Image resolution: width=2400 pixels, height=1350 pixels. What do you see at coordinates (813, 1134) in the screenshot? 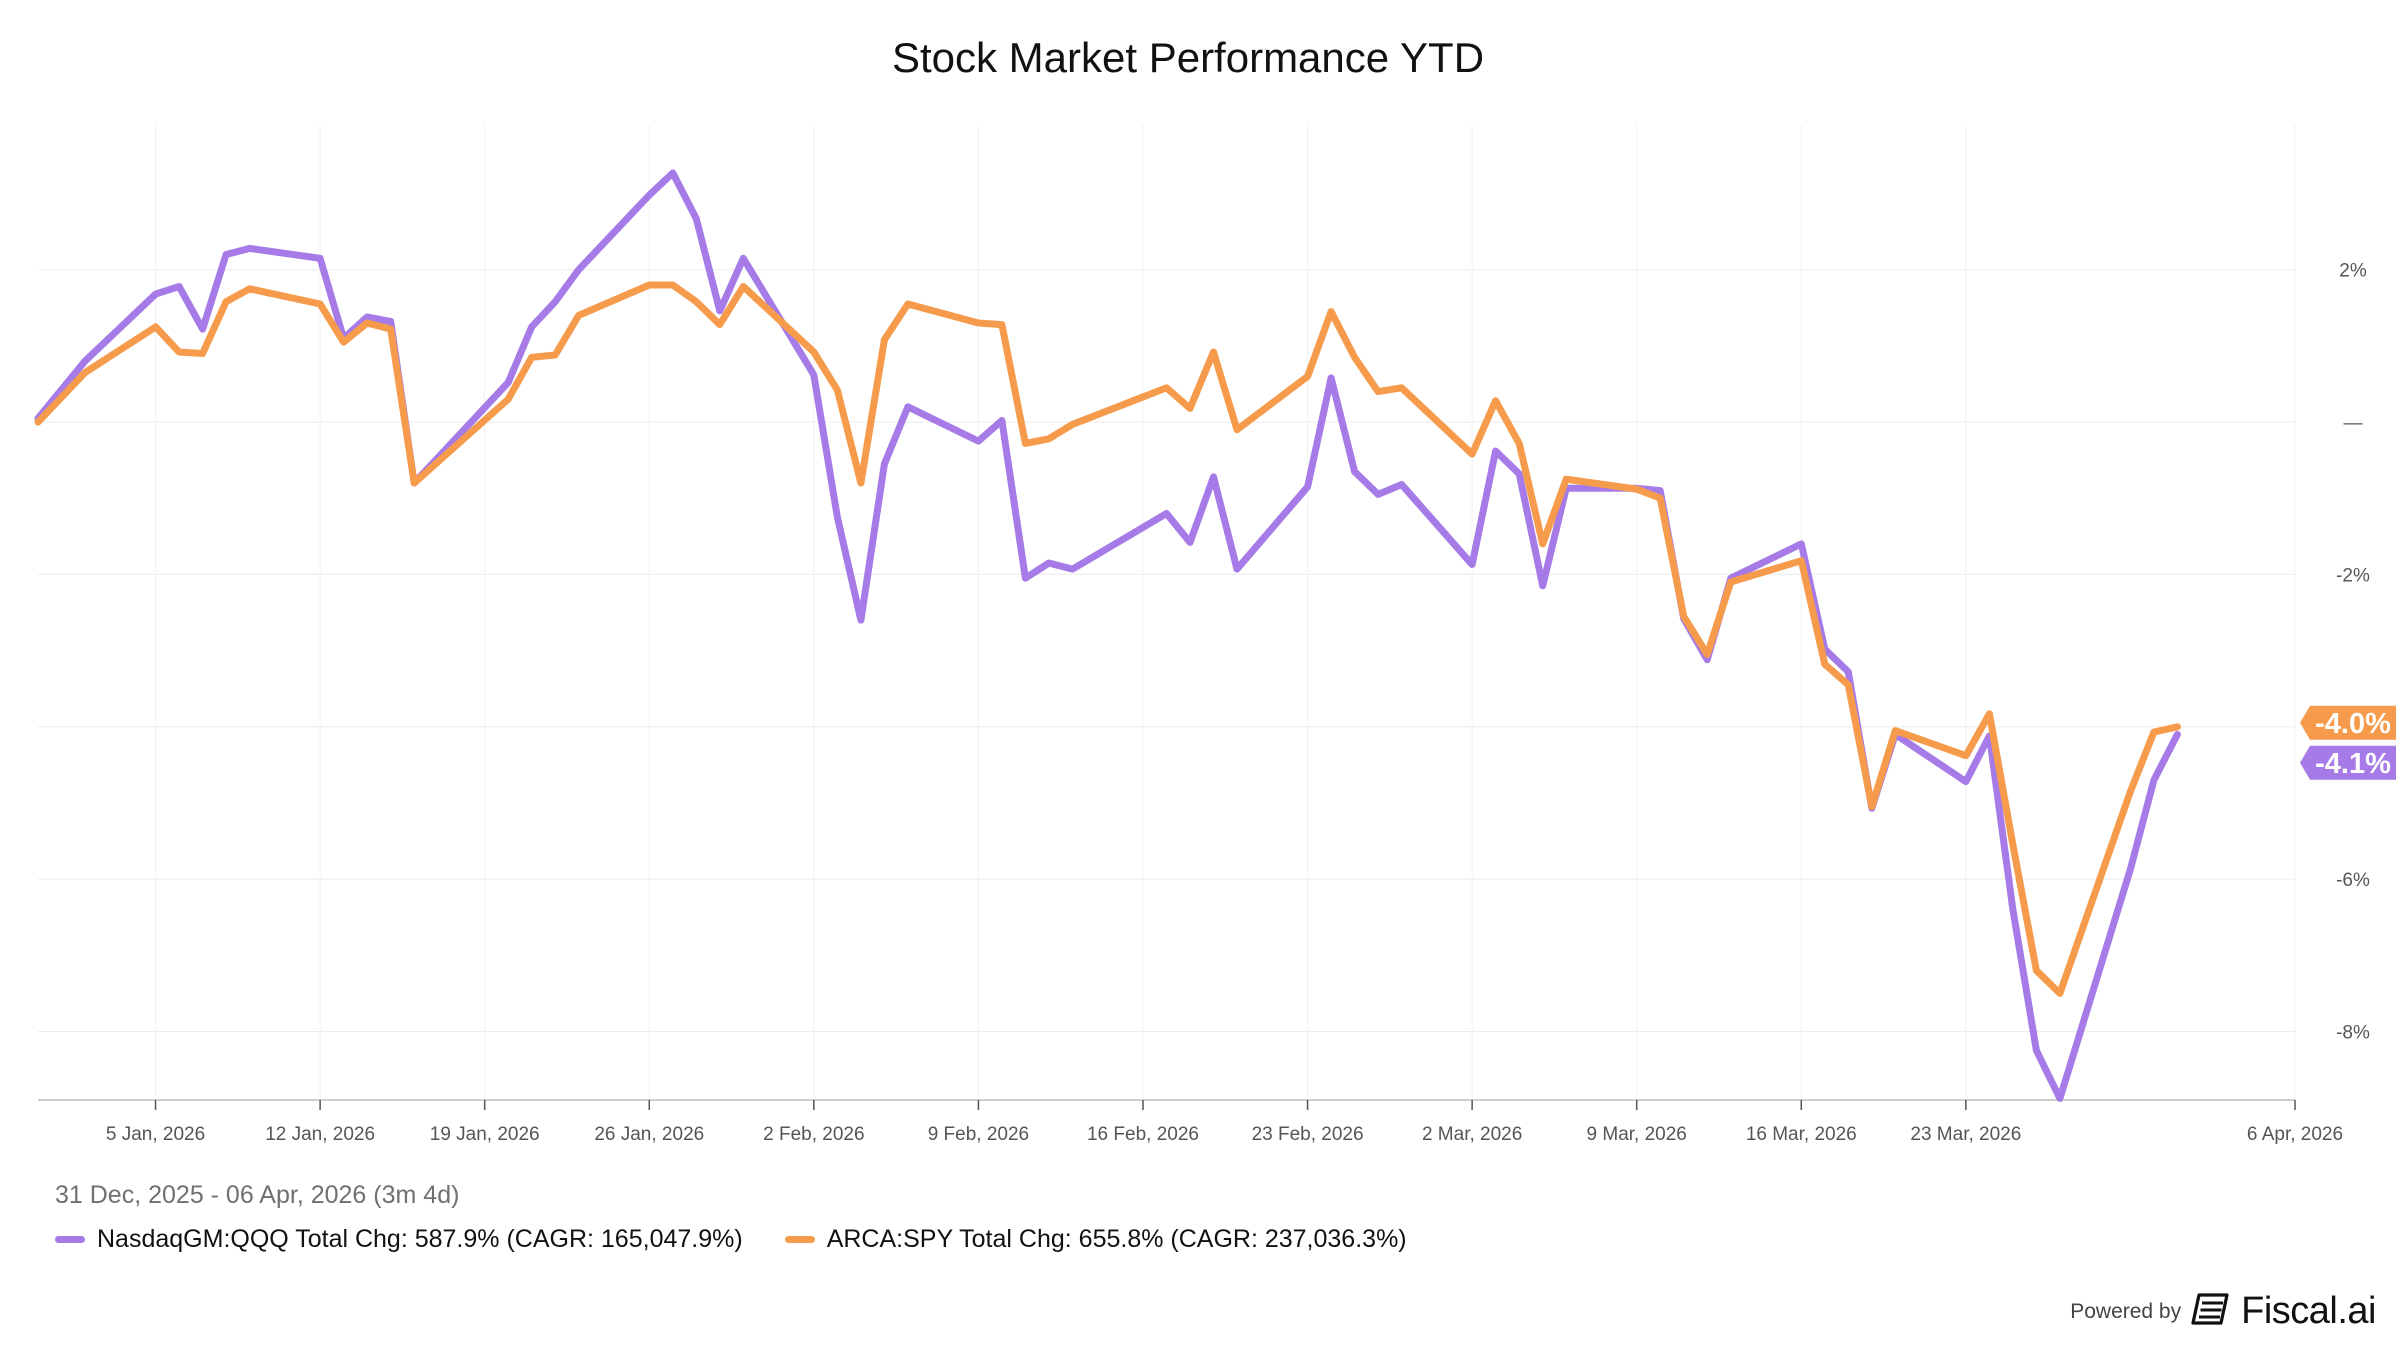
I see `x-tick-label: 2 Feb, 2026` at bounding box center [813, 1134].